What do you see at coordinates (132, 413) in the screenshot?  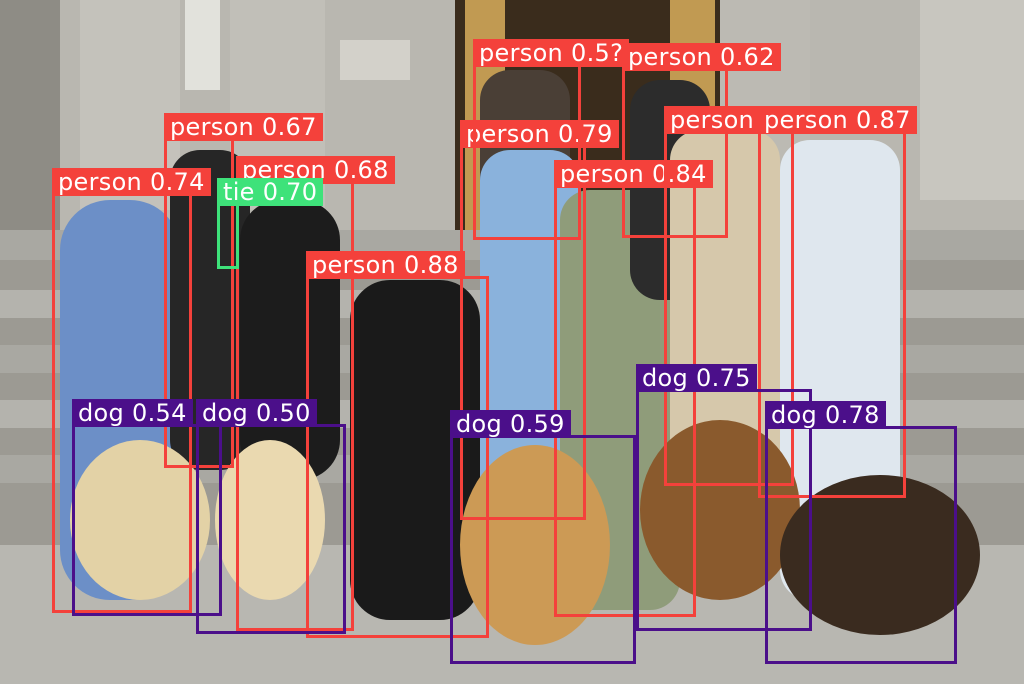 I see `detection-label: dog 0.54` at bounding box center [132, 413].